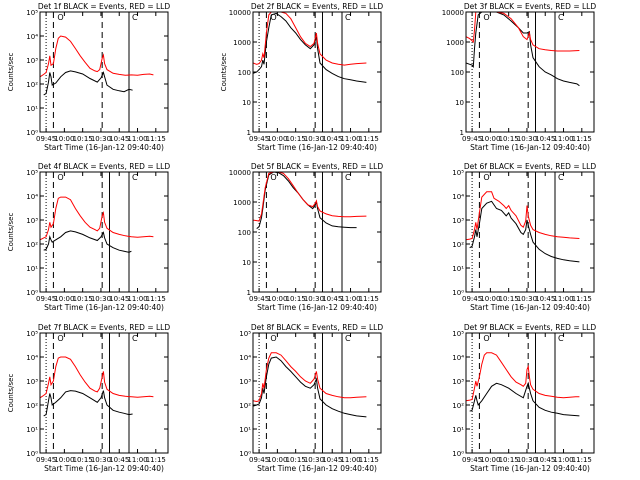 The image size is (640, 480). What do you see at coordinates (530, 166) in the screenshot?
I see `panel-title: Det 6f BLACK = Events, RED = LLD` at bounding box center [530, 166].